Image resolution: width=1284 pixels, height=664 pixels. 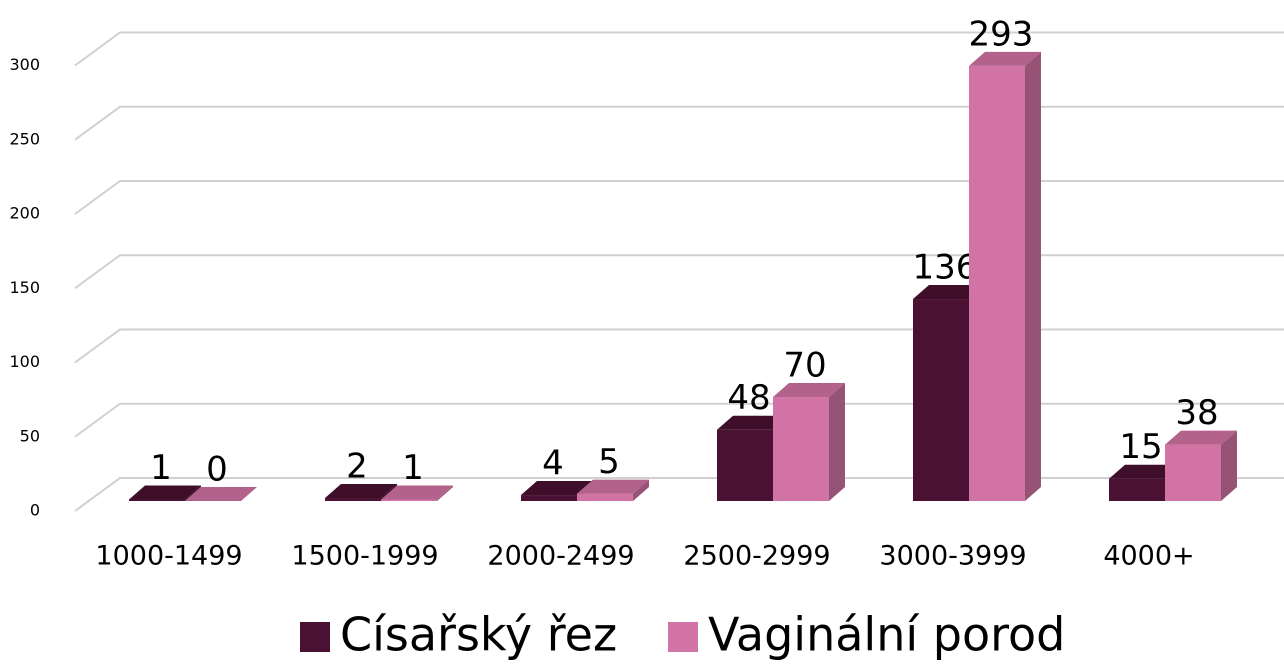 What do you see at coordinates (168, 556) in the screenshot?
I see `x-tick-label: 1000-1499` at bounding box center [168, 556].